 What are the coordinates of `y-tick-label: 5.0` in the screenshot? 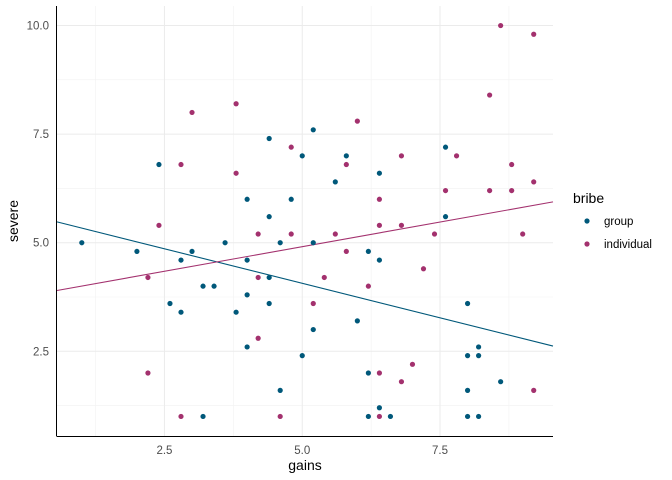 It's located at (41, 244).